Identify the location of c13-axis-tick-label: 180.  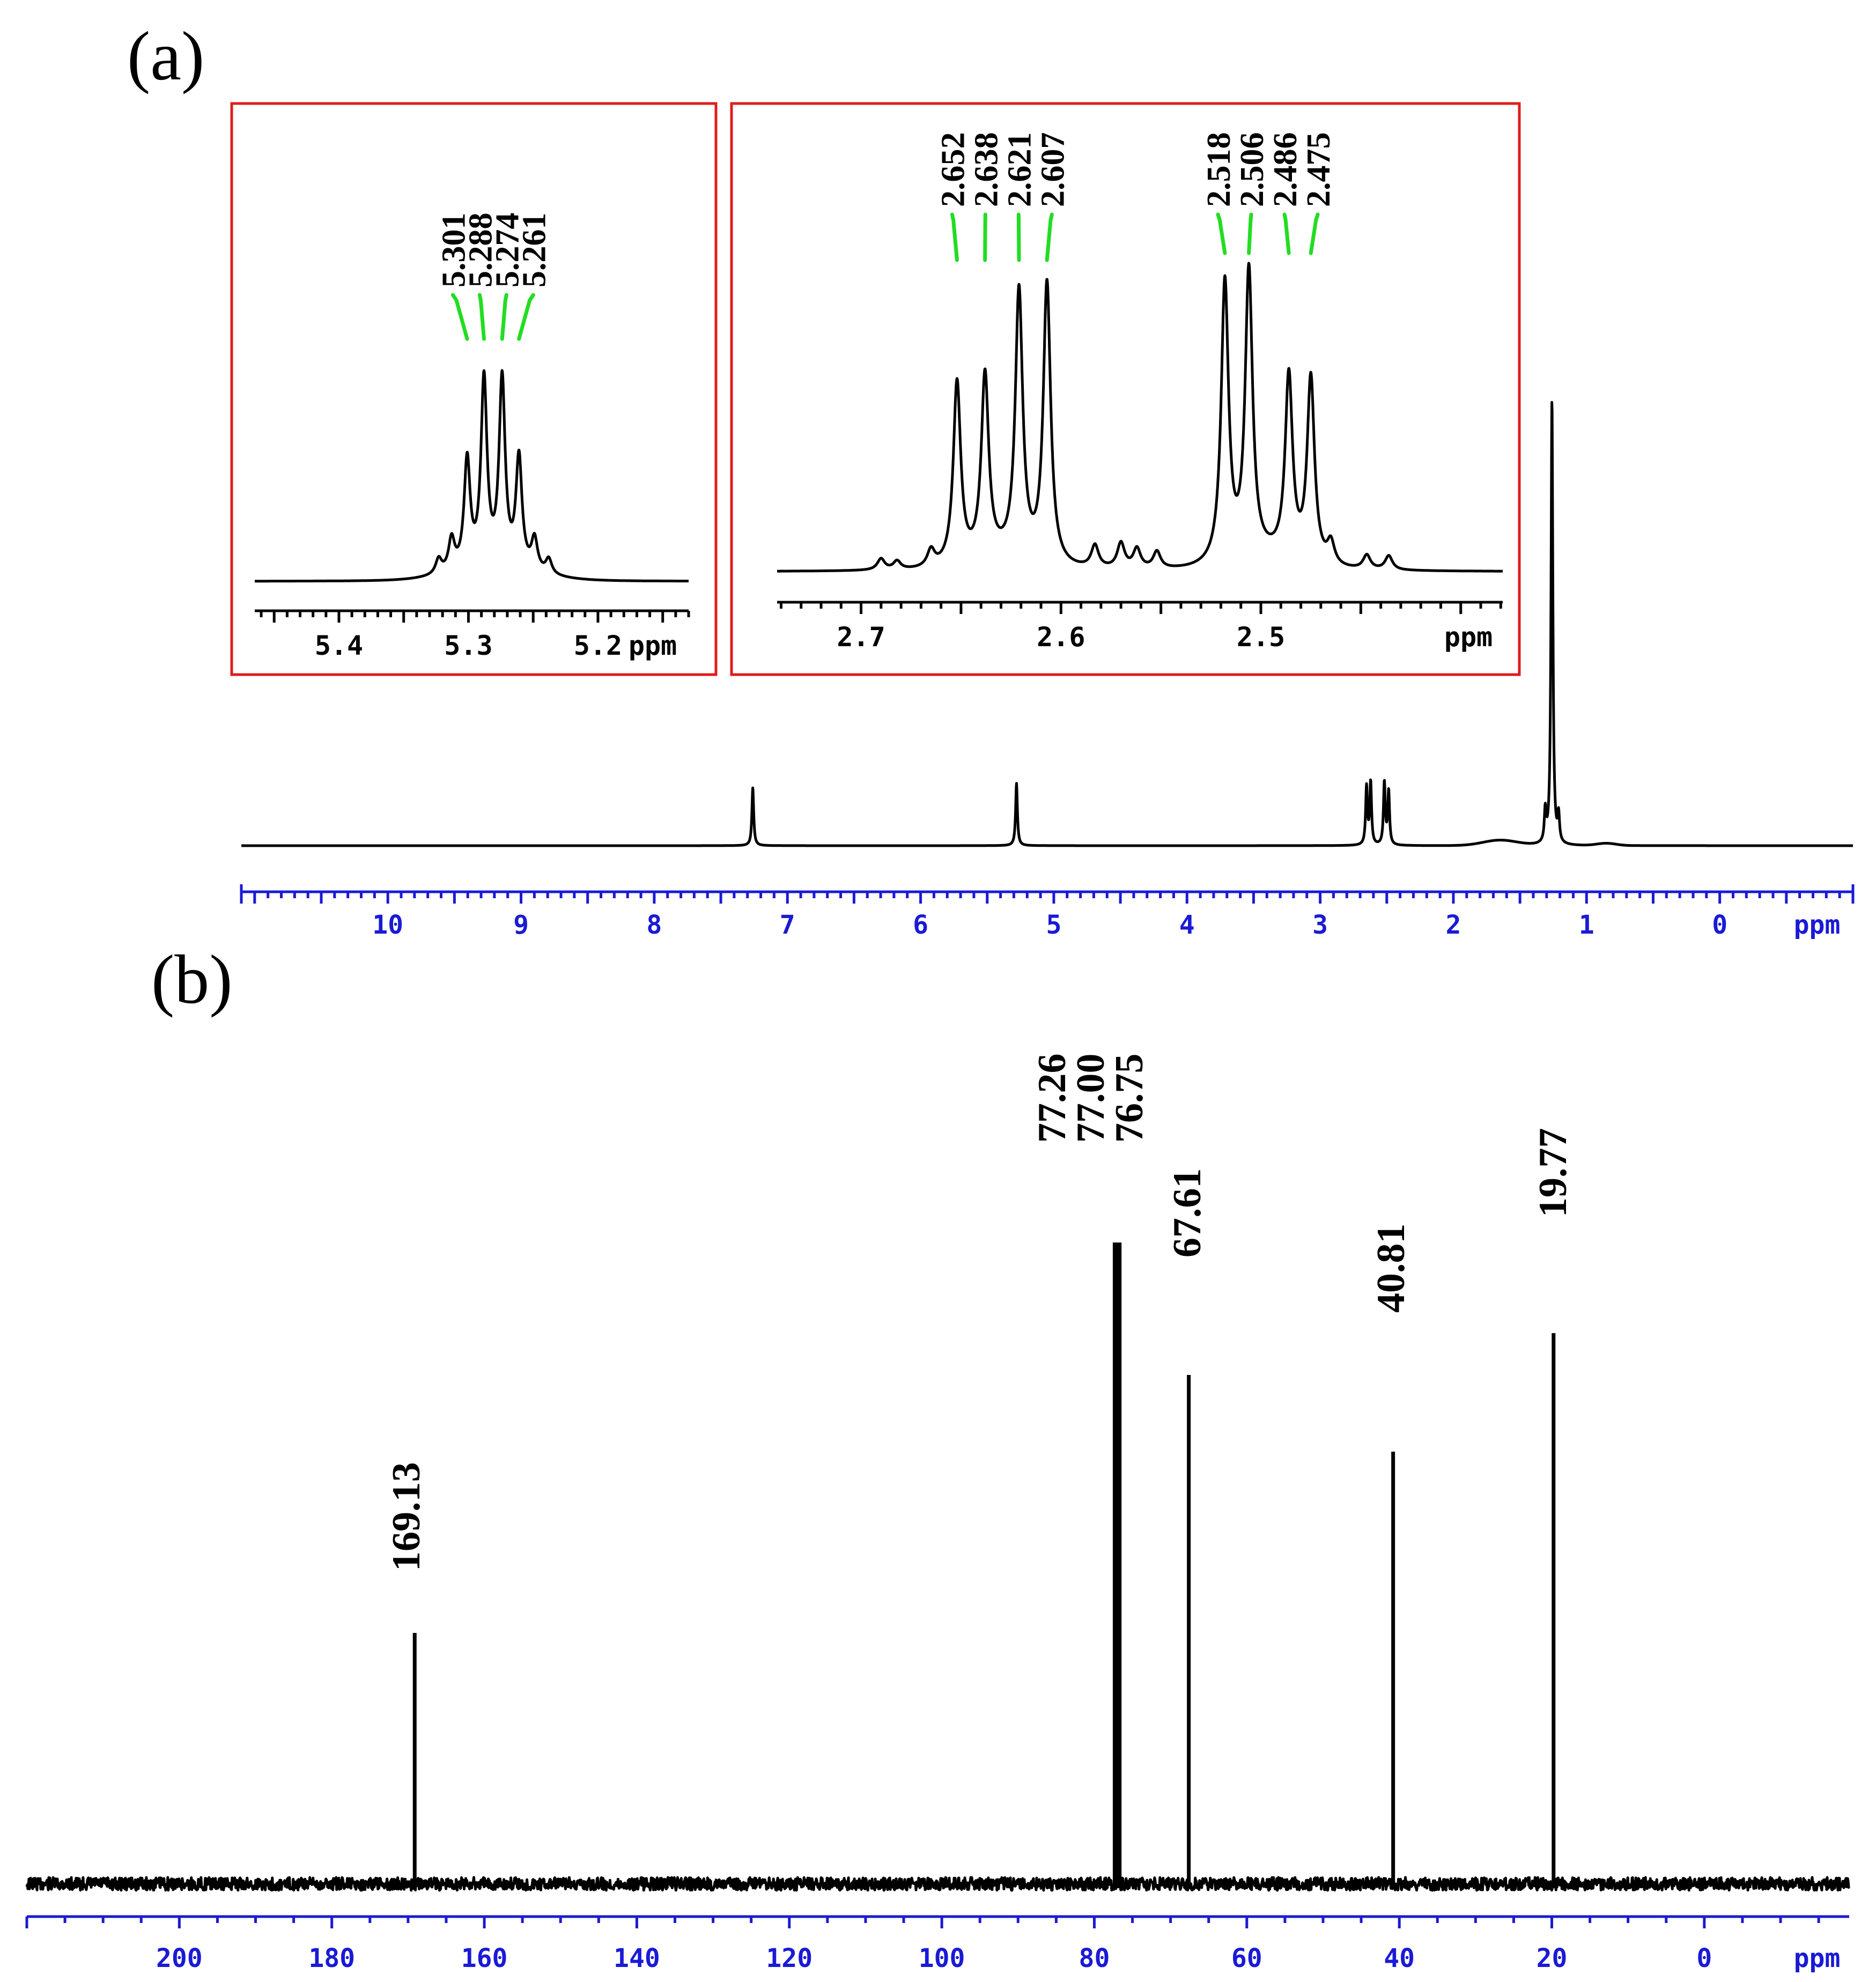
(331, 1958).